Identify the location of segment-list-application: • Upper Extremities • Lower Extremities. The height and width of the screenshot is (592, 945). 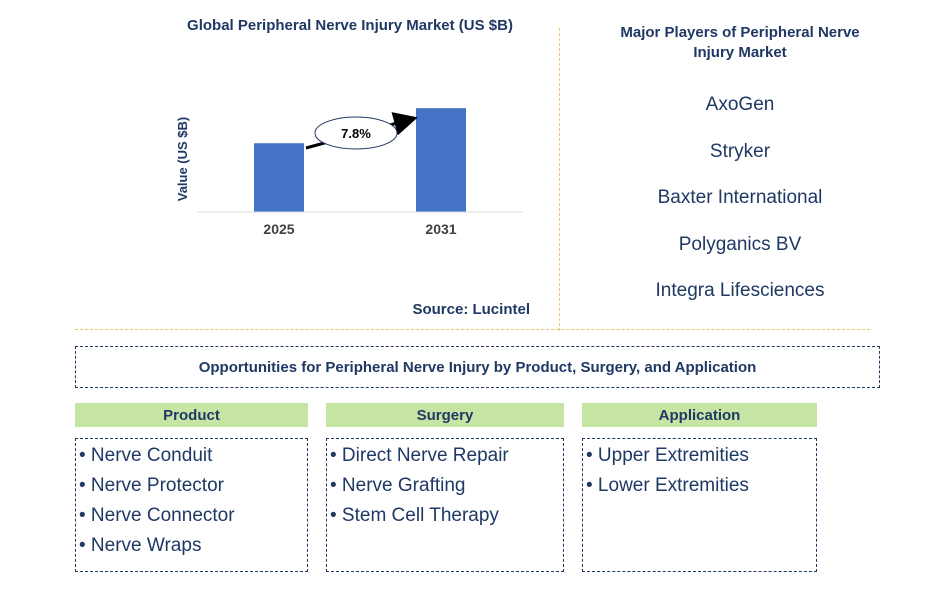
(699, 505).